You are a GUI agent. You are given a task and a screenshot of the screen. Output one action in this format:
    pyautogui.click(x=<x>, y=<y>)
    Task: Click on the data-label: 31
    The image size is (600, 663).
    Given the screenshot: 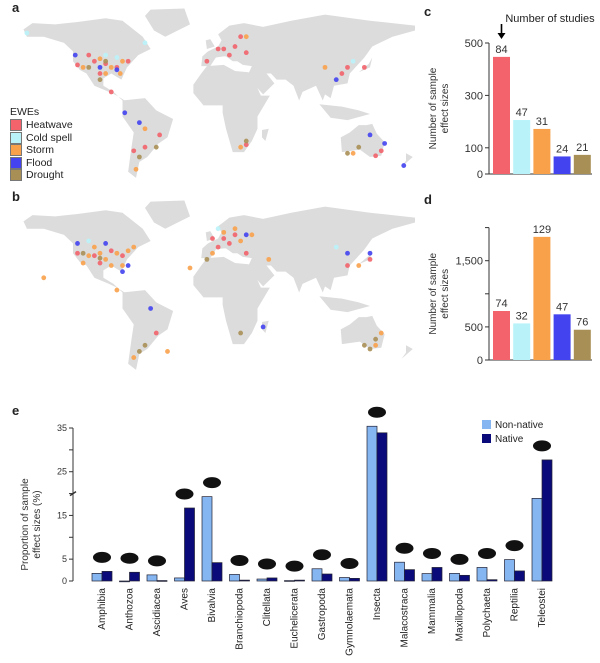 What is the action you would take?
    pyautogui.click(x=542, y=122)
    